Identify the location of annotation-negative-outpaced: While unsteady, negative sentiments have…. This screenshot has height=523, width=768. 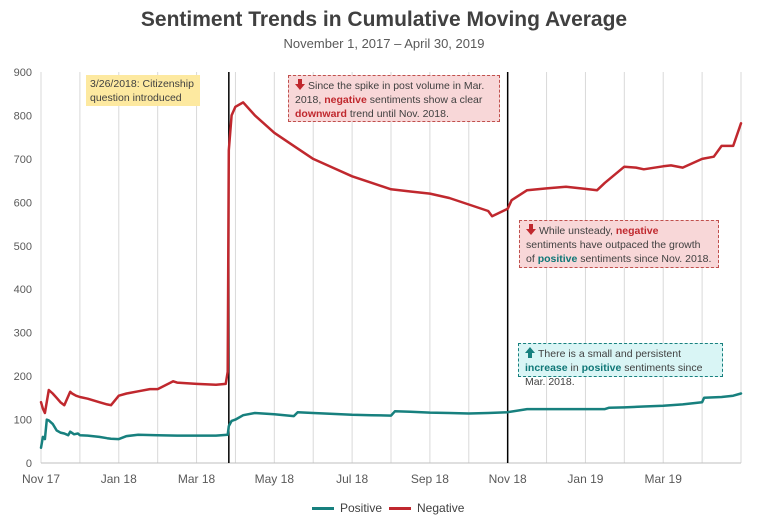
(619, 244).